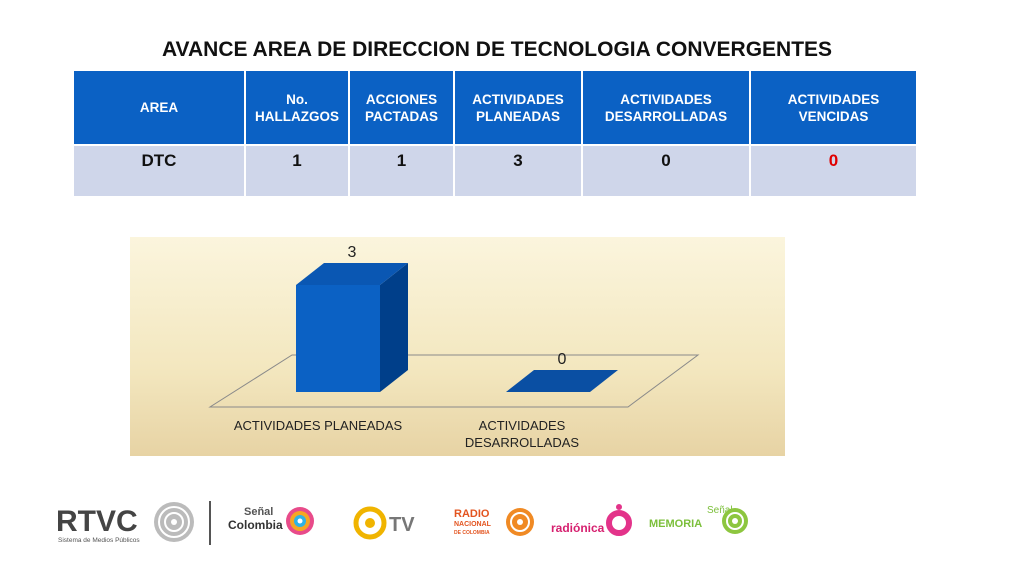  Describe the element at coordinates (666, 171) in the screenshot. I see `cell-desarrolladas: 0` at that location.